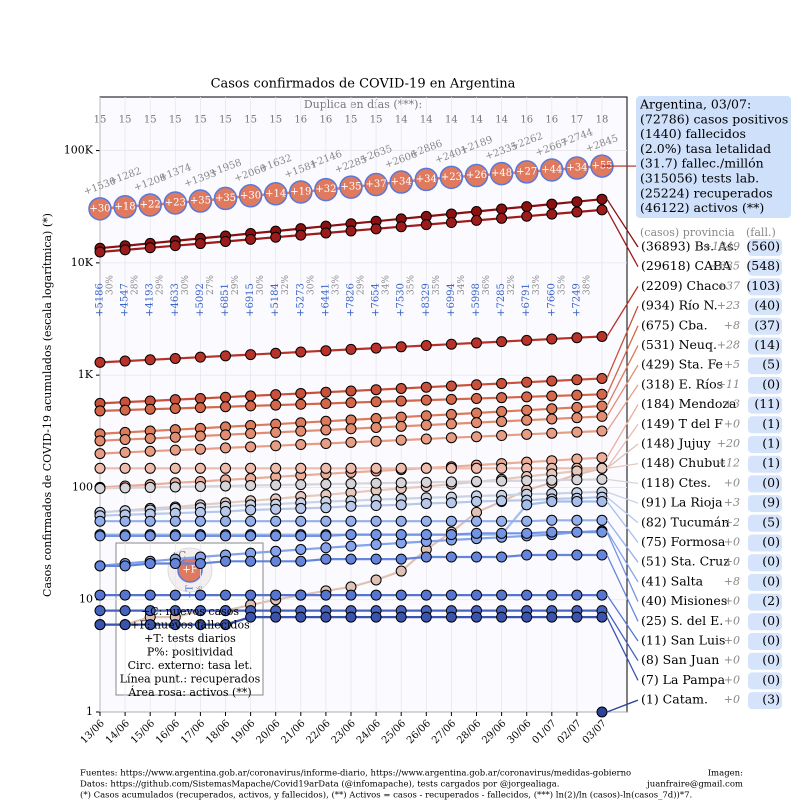 This screenshot has height=800, width=800. What do you see at coordinates (363, 104) in the screenshot?
I see `subtitle: Duplica en días (***):` at bounding box center [363, 104].